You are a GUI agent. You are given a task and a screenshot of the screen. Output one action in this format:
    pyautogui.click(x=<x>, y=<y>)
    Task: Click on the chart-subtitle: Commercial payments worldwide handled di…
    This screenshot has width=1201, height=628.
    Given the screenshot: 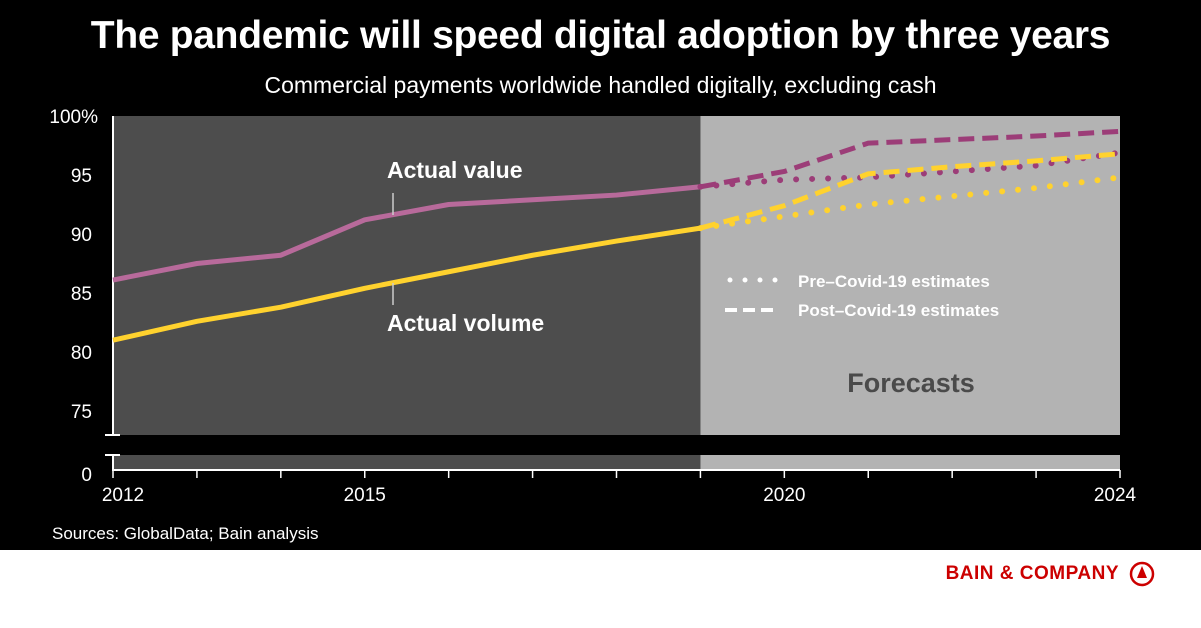 What is the action you would take?
    pyautogui.click(x=600, y=85)
    